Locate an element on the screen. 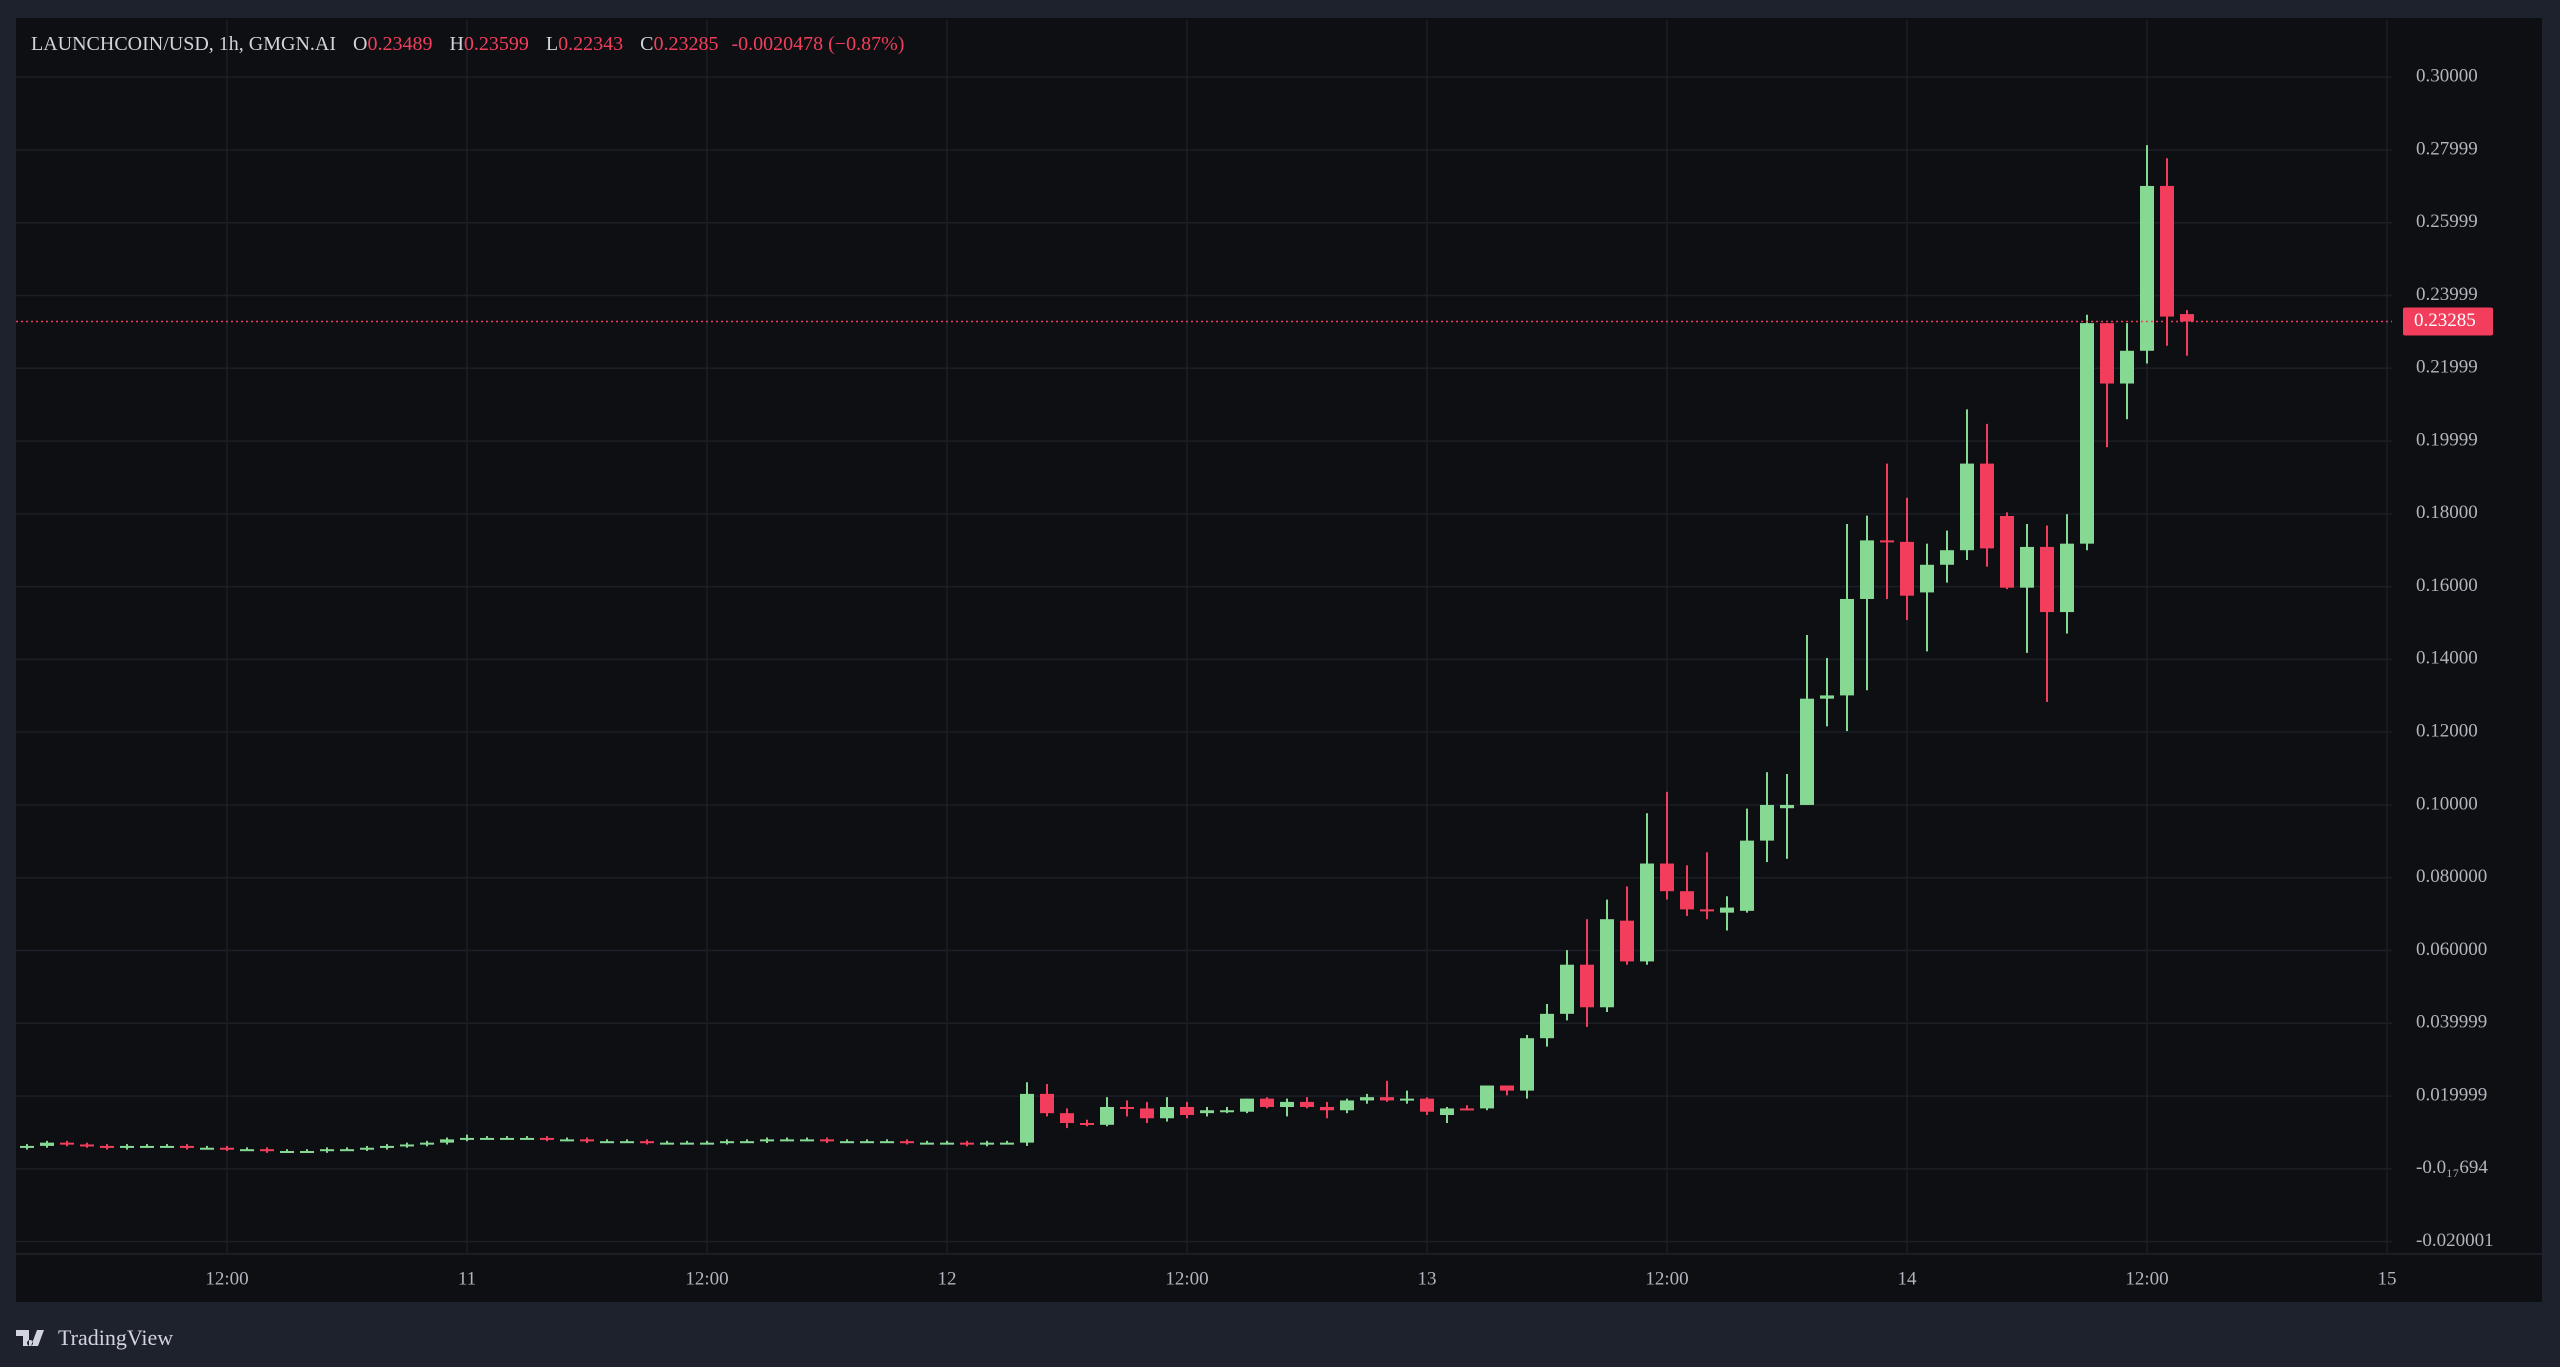 The height and width of the screenshot is (1367, 2560). x-tick-label: 11 is located at coordinates (467, 1278).